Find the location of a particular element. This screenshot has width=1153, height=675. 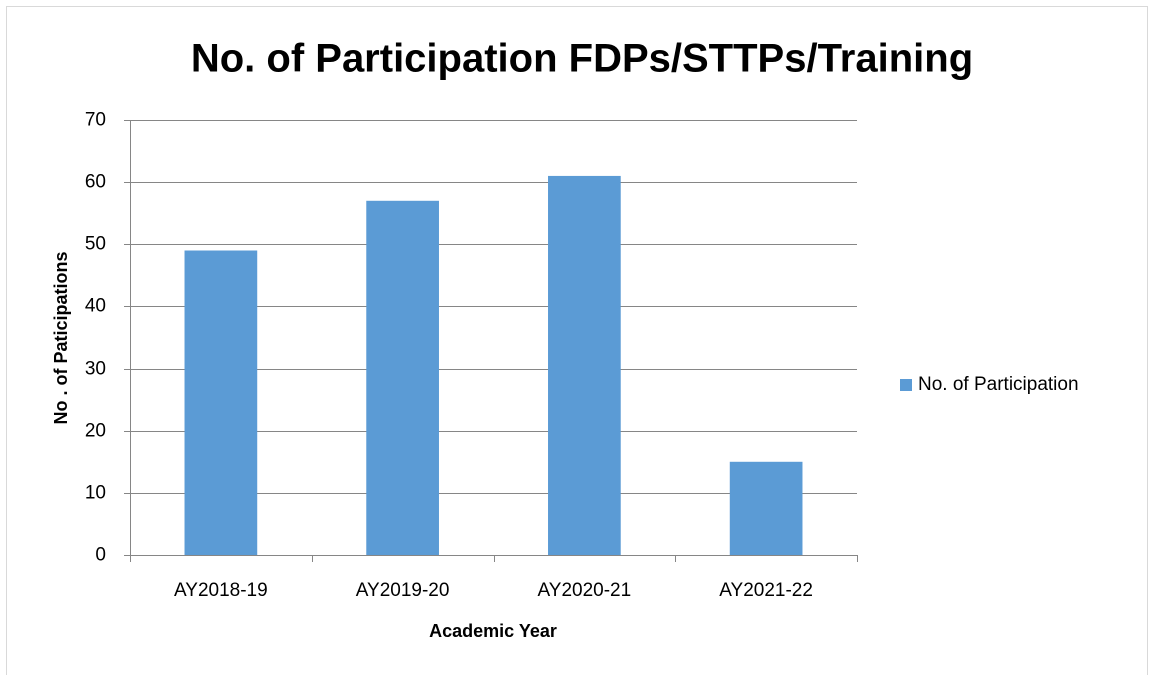

y-tick-label: 0 is located at coordinates (100, 555).